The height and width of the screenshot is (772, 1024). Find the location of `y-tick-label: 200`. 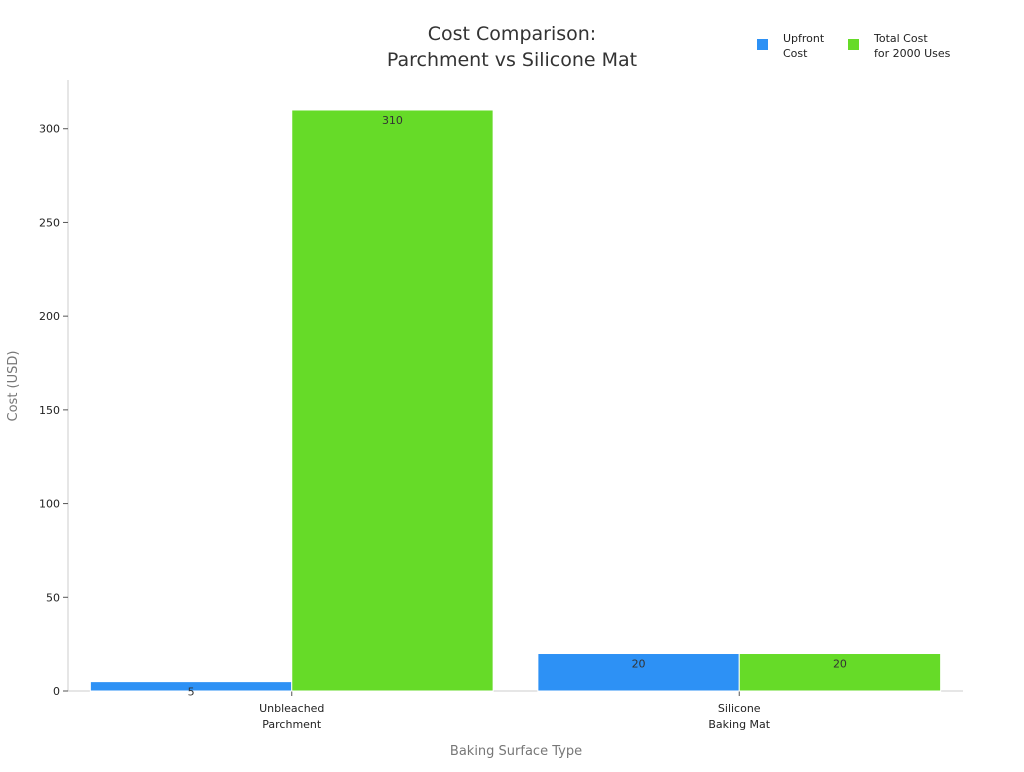

y-tick-label: 200 is located at coordinates (49, 316).